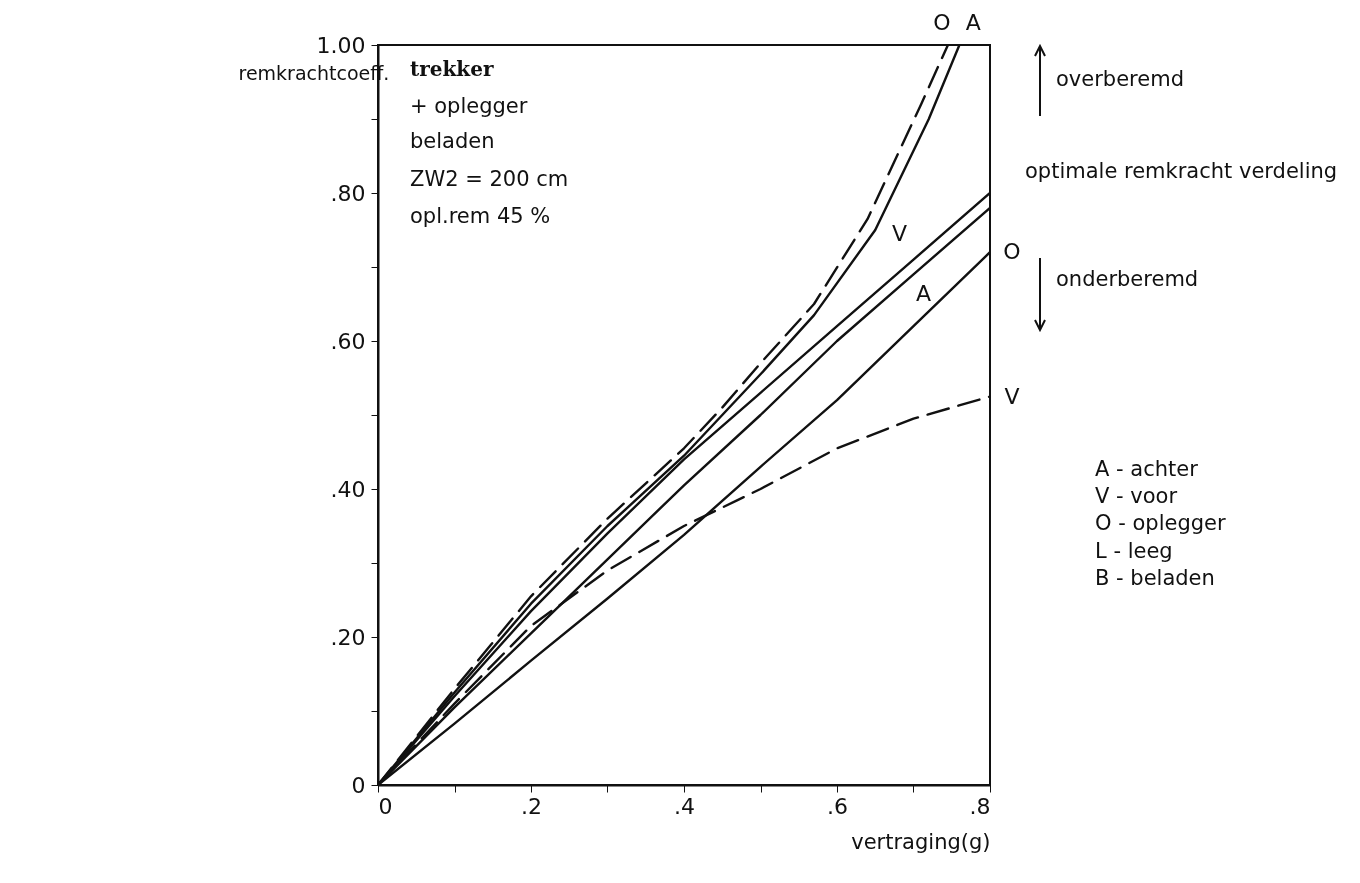 Image resolution: width=1360 pixels, height=883 pixels. I want to click on text: V - voor, so click(1136, 496).